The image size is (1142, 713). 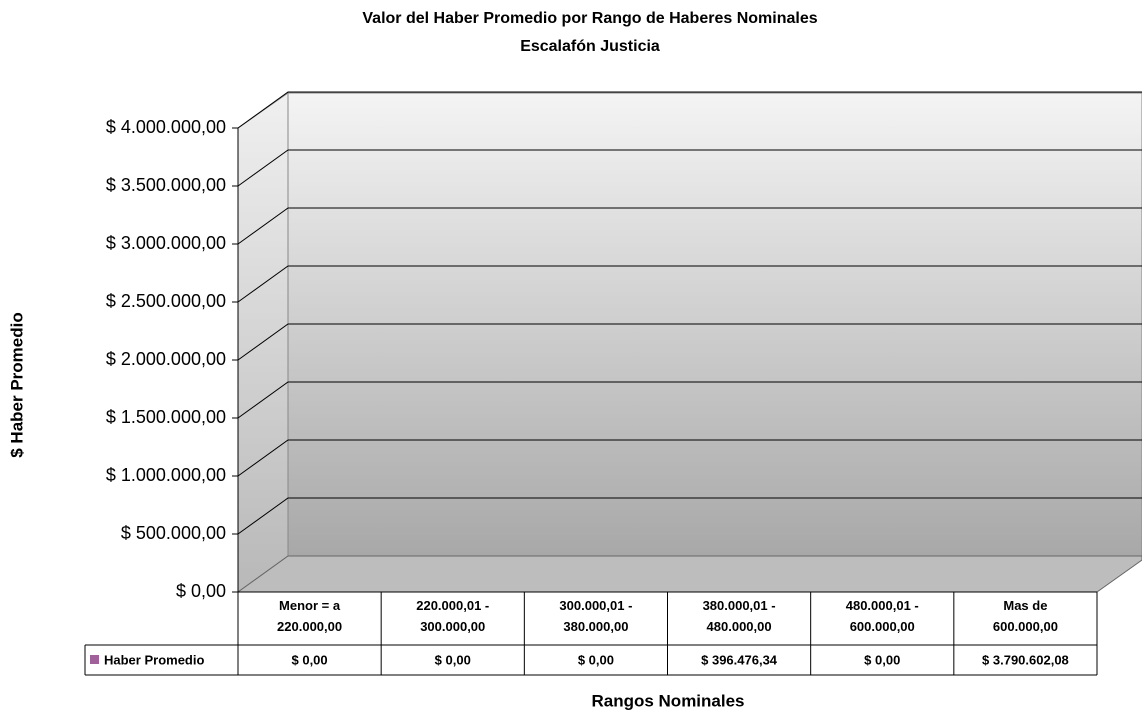 I want to click on x-tick-label: 480.000,01 -600.000,00, so click(x=882, y=616).